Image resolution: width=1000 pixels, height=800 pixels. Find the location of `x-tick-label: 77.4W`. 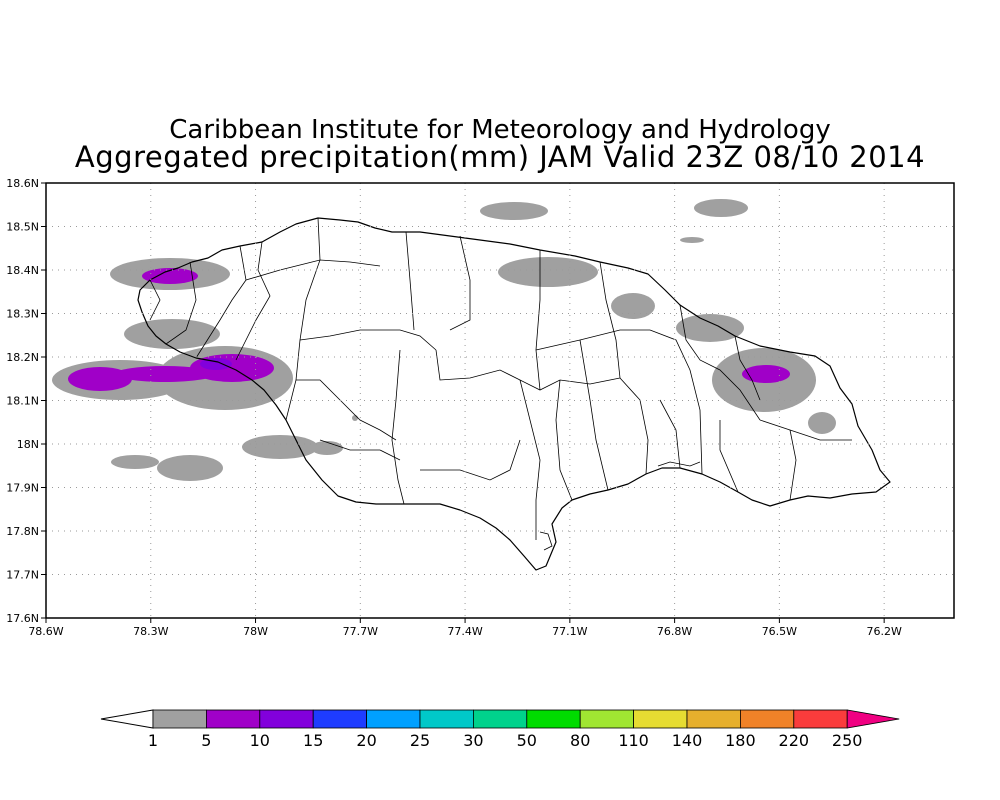

x-tick-label: 77.4W is located at coordinates (464, 631).